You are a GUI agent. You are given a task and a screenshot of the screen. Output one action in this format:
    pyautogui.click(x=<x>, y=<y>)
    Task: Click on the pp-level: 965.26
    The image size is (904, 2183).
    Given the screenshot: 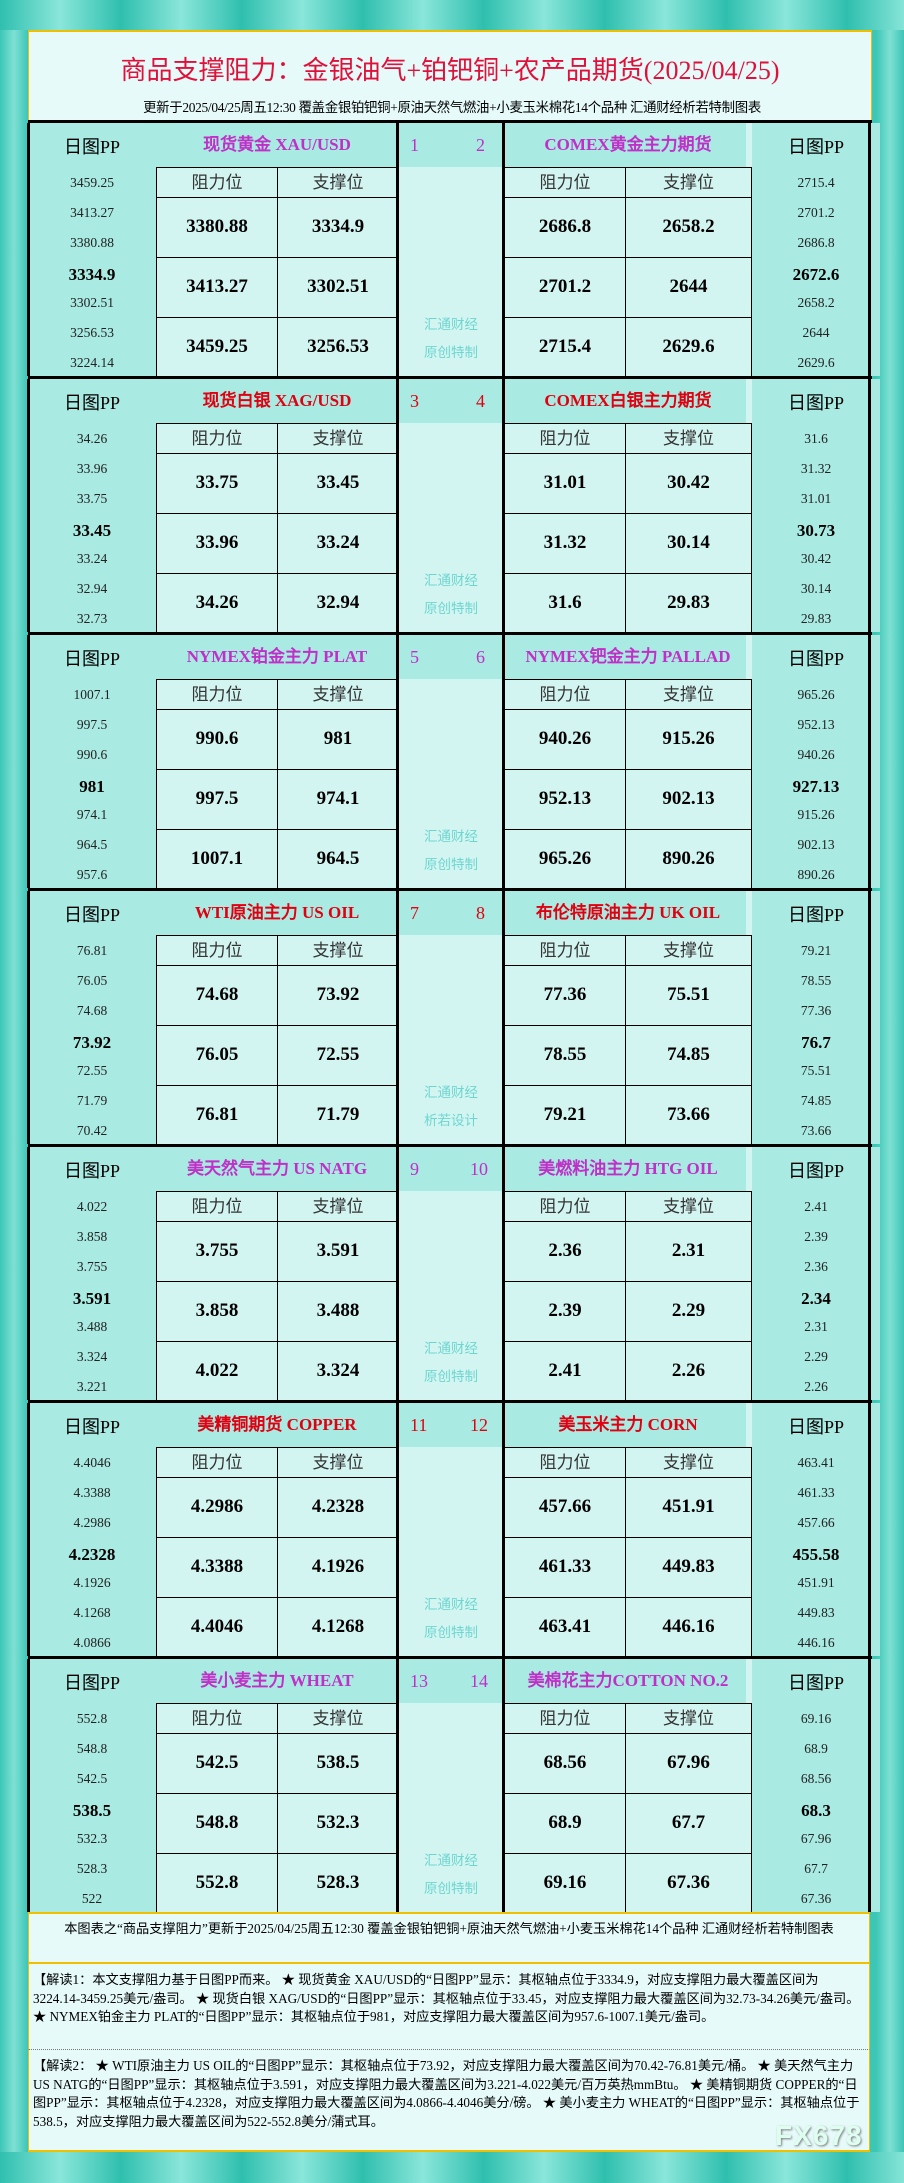 What is the action you would take?
    pyautogui.click(x=816, y=694)
    